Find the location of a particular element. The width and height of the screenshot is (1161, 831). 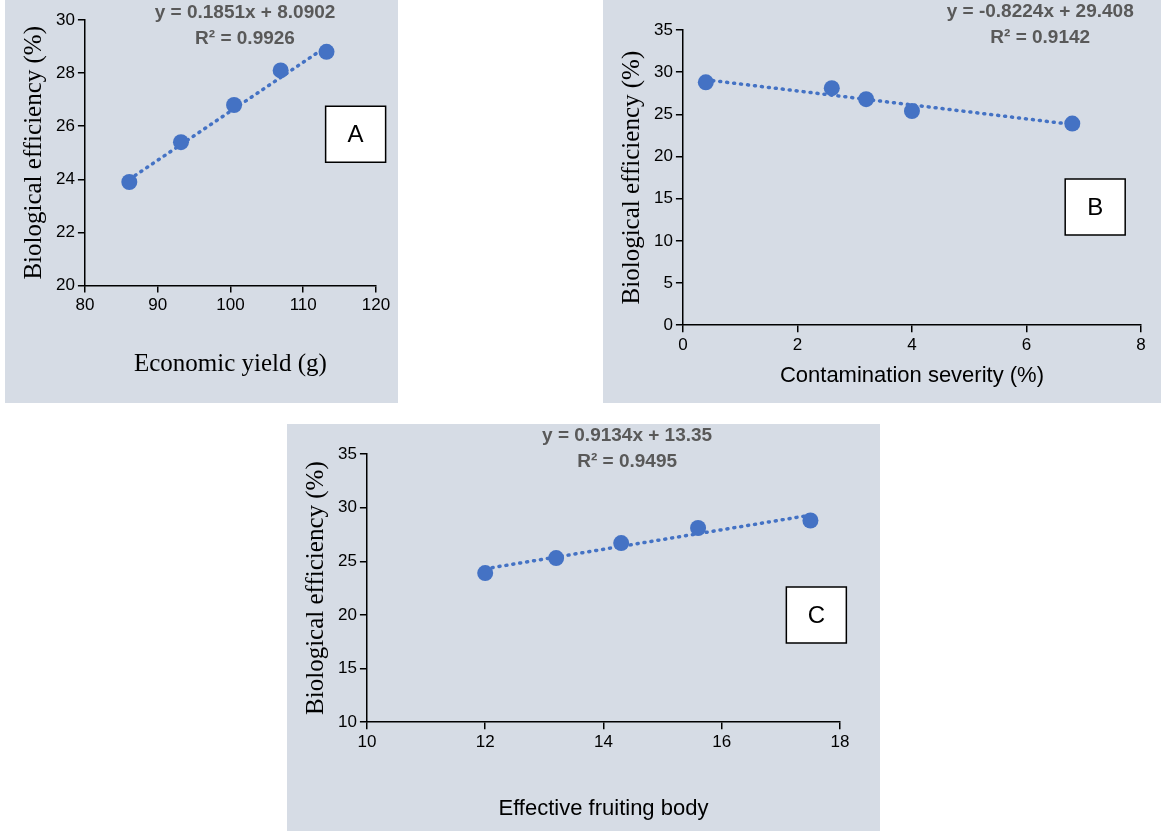

y-tick-label: 24 is located at coordinates (65, 179).